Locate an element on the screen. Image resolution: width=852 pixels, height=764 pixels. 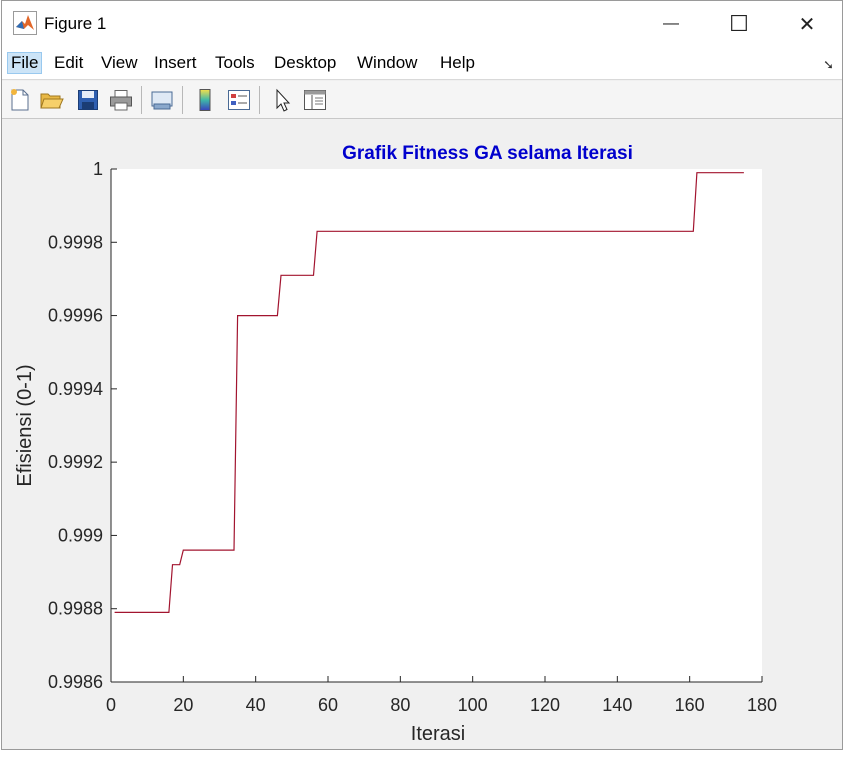
save-button is located at coordinates (88, 100).